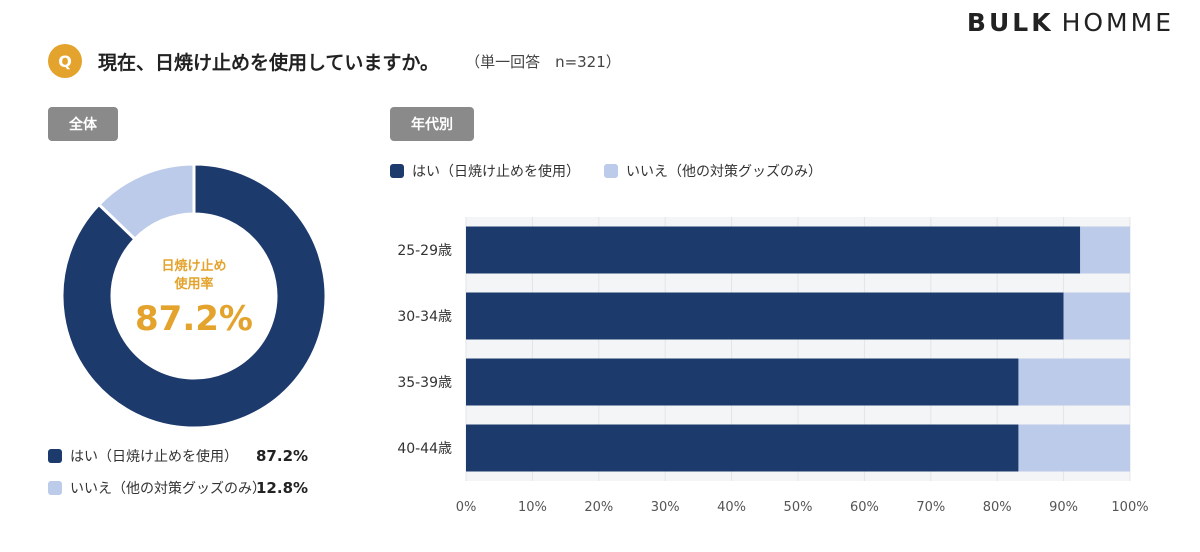 The width and height of the screenshot is (1200, 552). I want to click on x-tick-label: 80%, so click(997, 507).